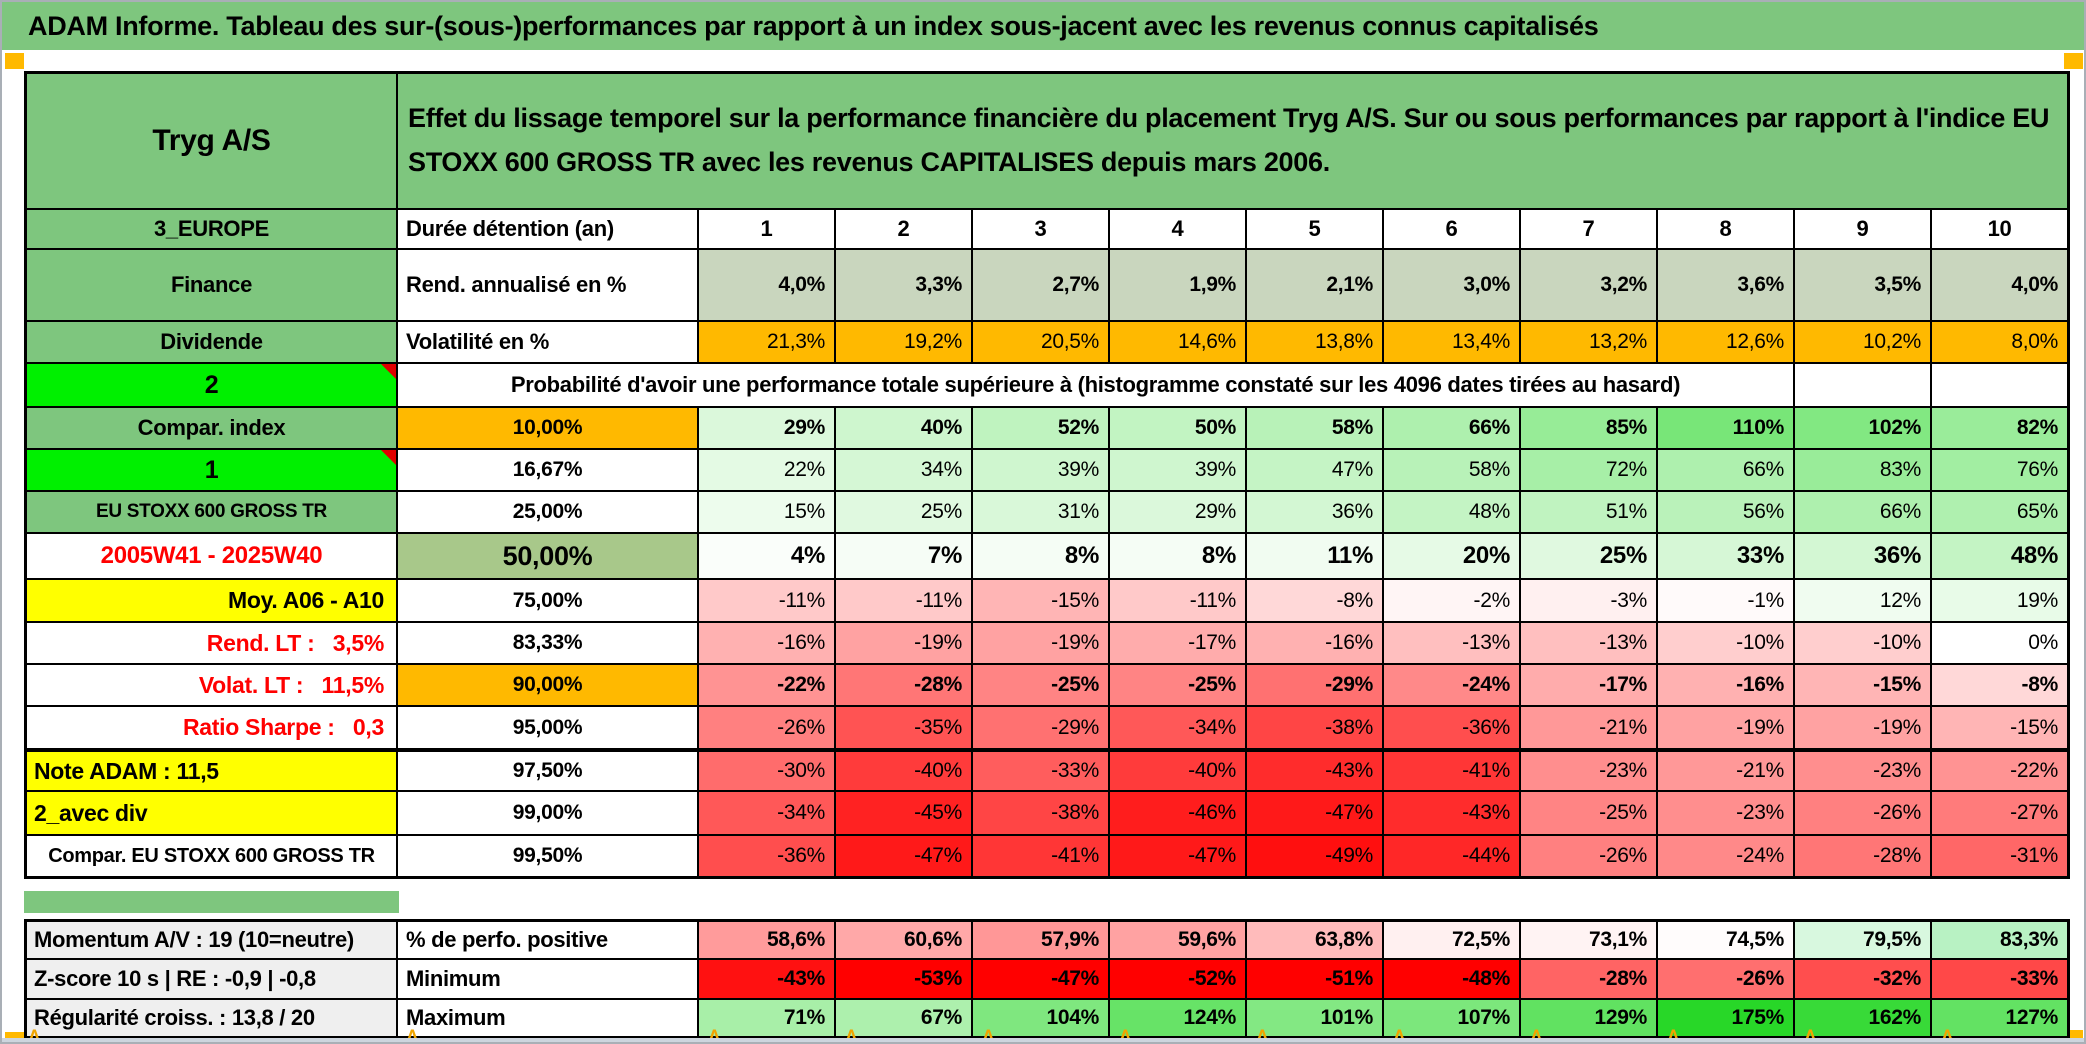 The image size is (2086, 1044). Describe the element at coordinates (1999, 643) in the screenshot. I see `data-cell: 0%` at that location.